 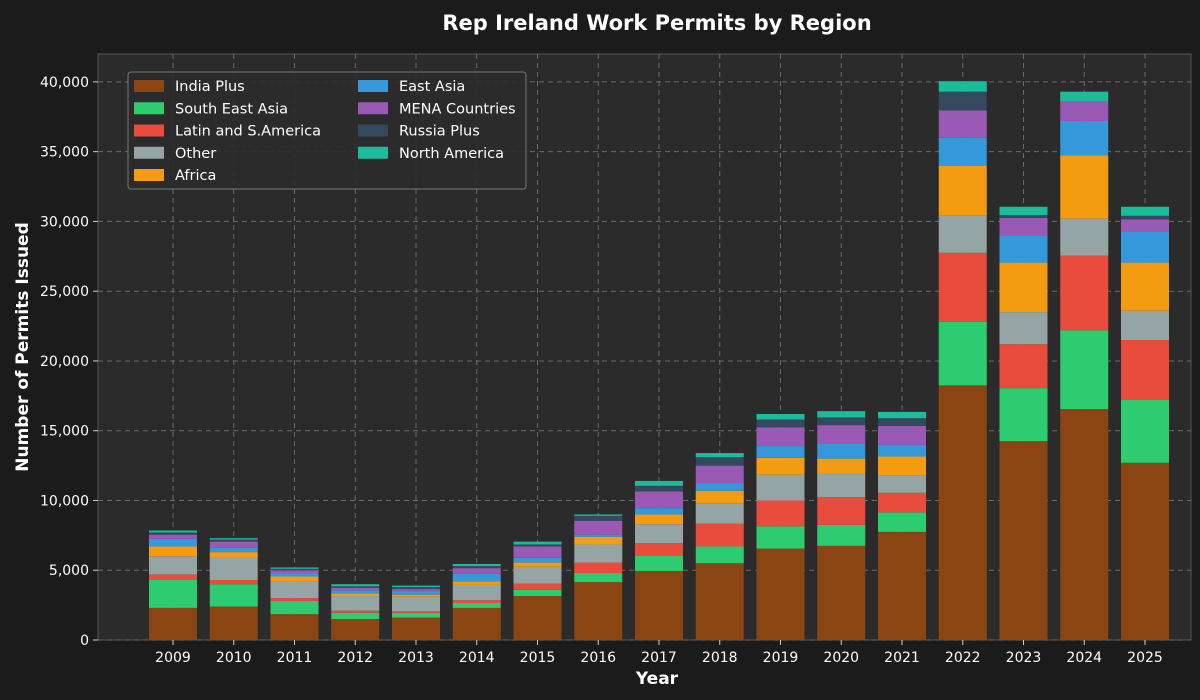 I want to click on bar-latin-and-s-america-2011, so click(x=294, y=599).